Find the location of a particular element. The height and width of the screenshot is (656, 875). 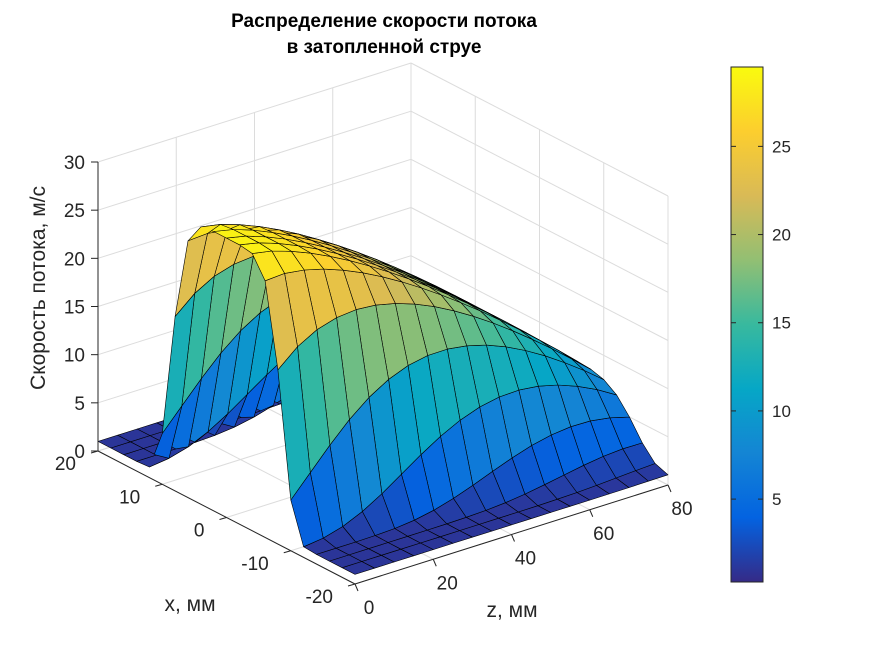

x-tick-label: -10 is located at coordinates (254, 564).